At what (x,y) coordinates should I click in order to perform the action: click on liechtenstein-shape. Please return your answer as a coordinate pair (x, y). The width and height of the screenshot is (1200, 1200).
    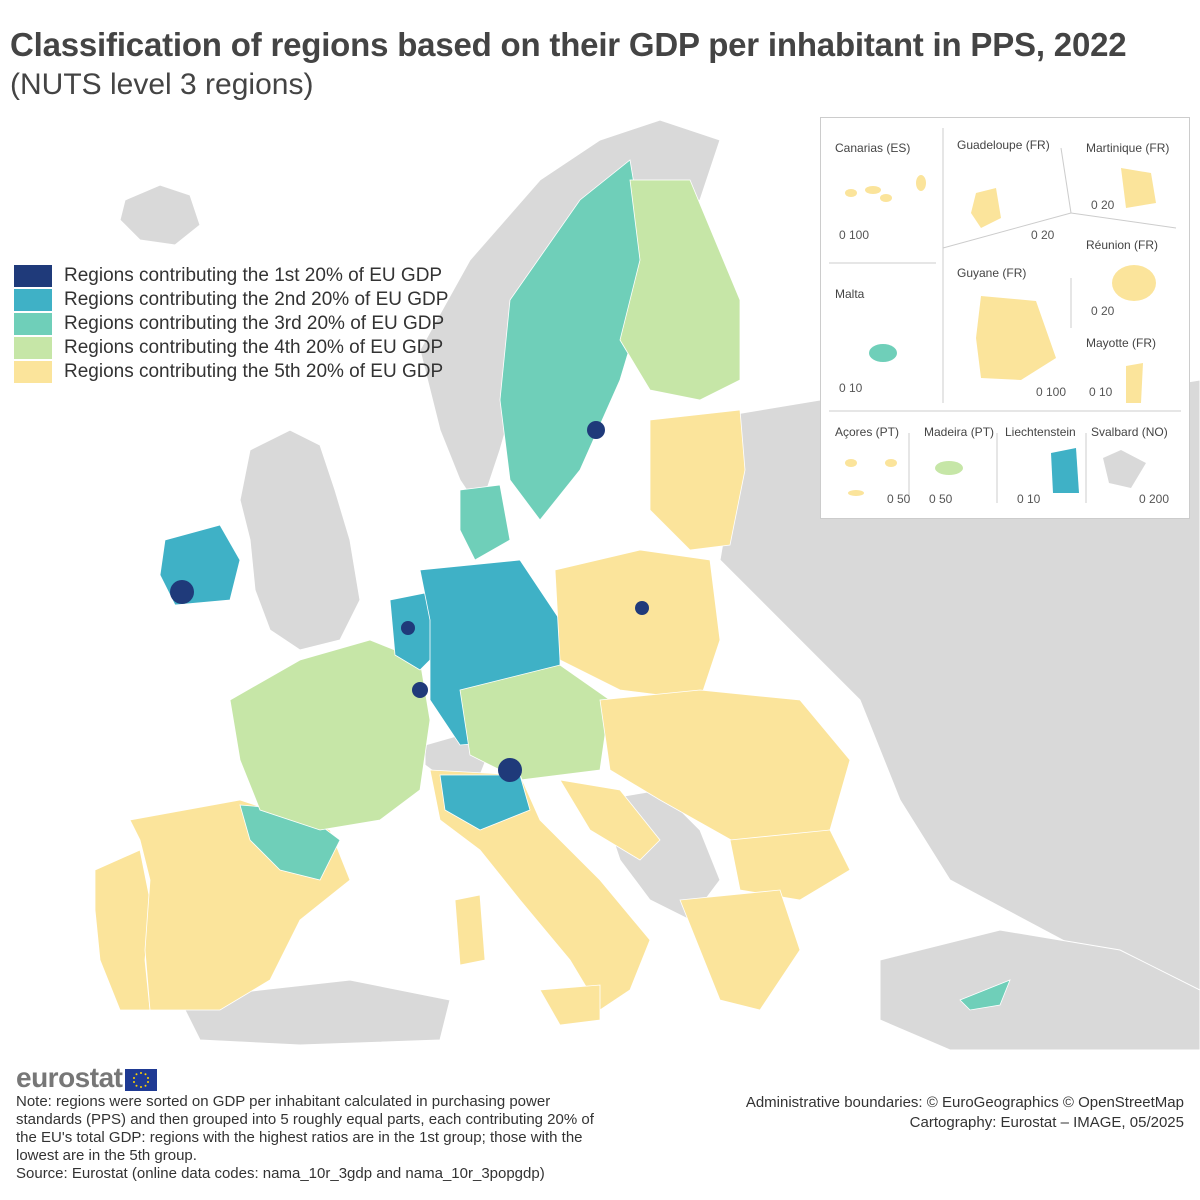
    Looking at the image, I should click on (1065, 470).